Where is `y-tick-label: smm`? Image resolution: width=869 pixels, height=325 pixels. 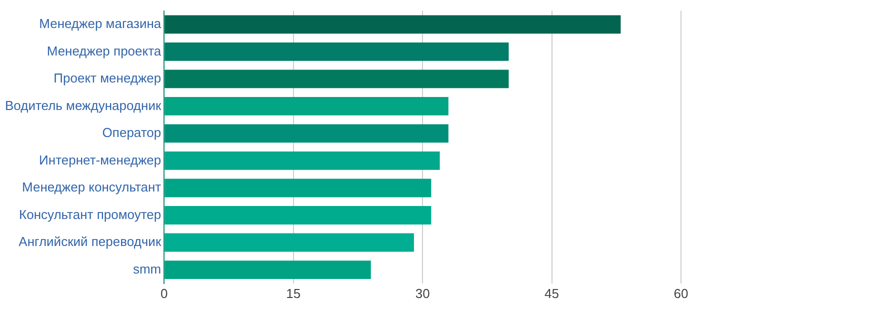
y-tick-label: smm is located at coordinates (147, 268).